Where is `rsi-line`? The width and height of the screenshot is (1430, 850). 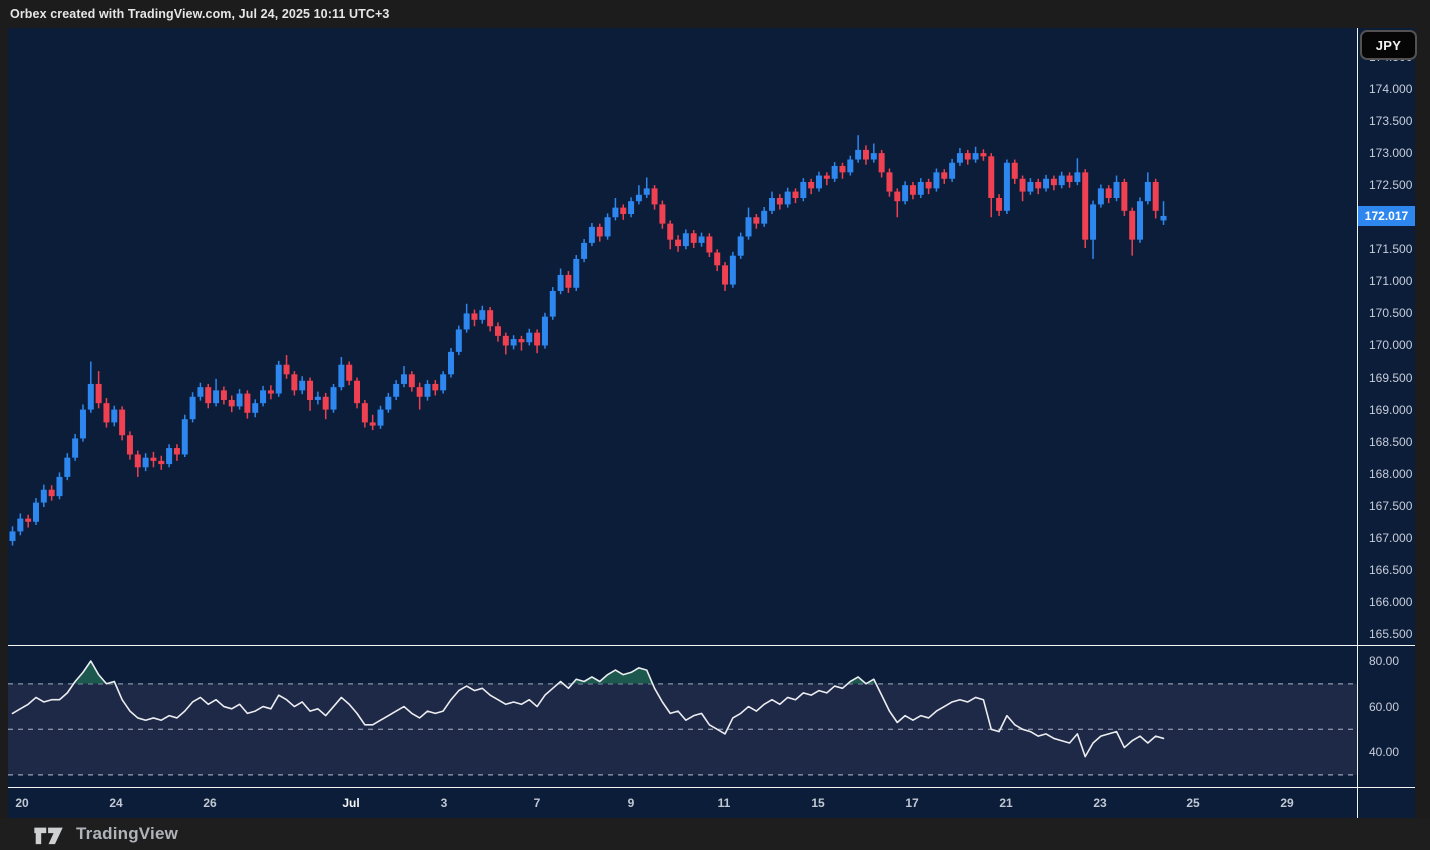
rsi-line is located at coordinates (588, 709).